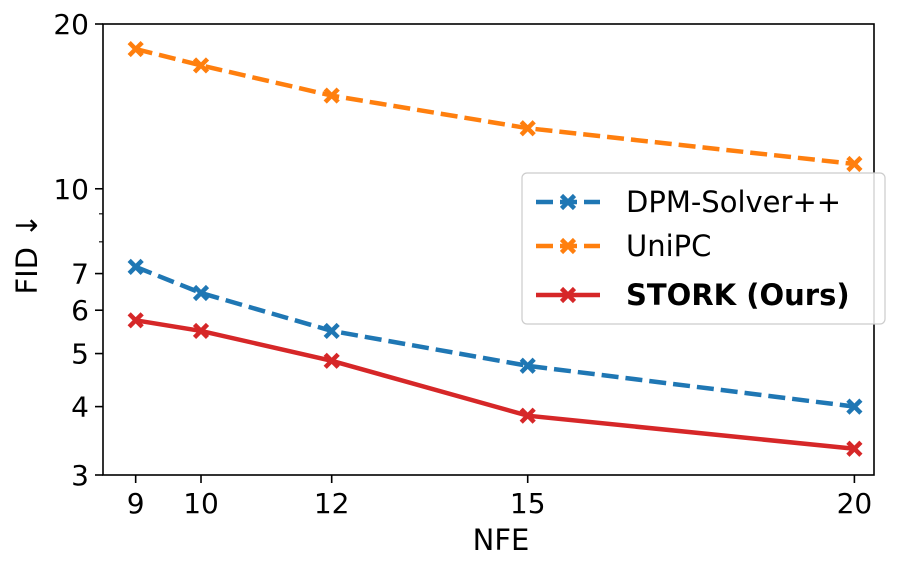 This screenshot has height=566, width=913. Describe the element at coordinates (80, 354) in the screenshot. I see `y-tick-label: 5` at that location.